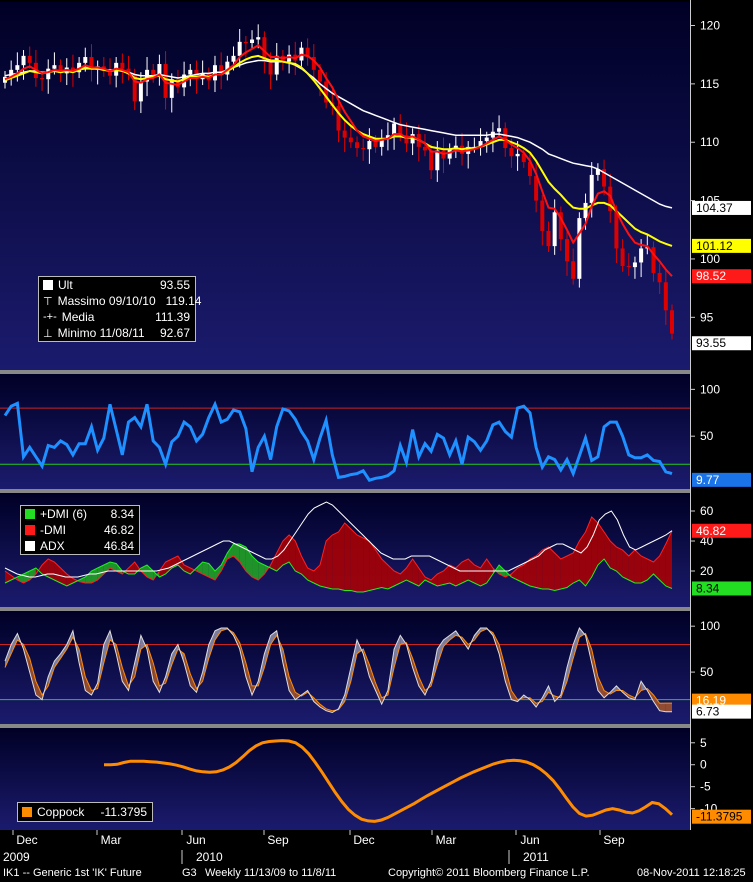 The width and height of the screenshot is (753, 882). Describe the element at coordinates (53, 530) in the screenshot. I see `legend-label: -DMI` at that location.